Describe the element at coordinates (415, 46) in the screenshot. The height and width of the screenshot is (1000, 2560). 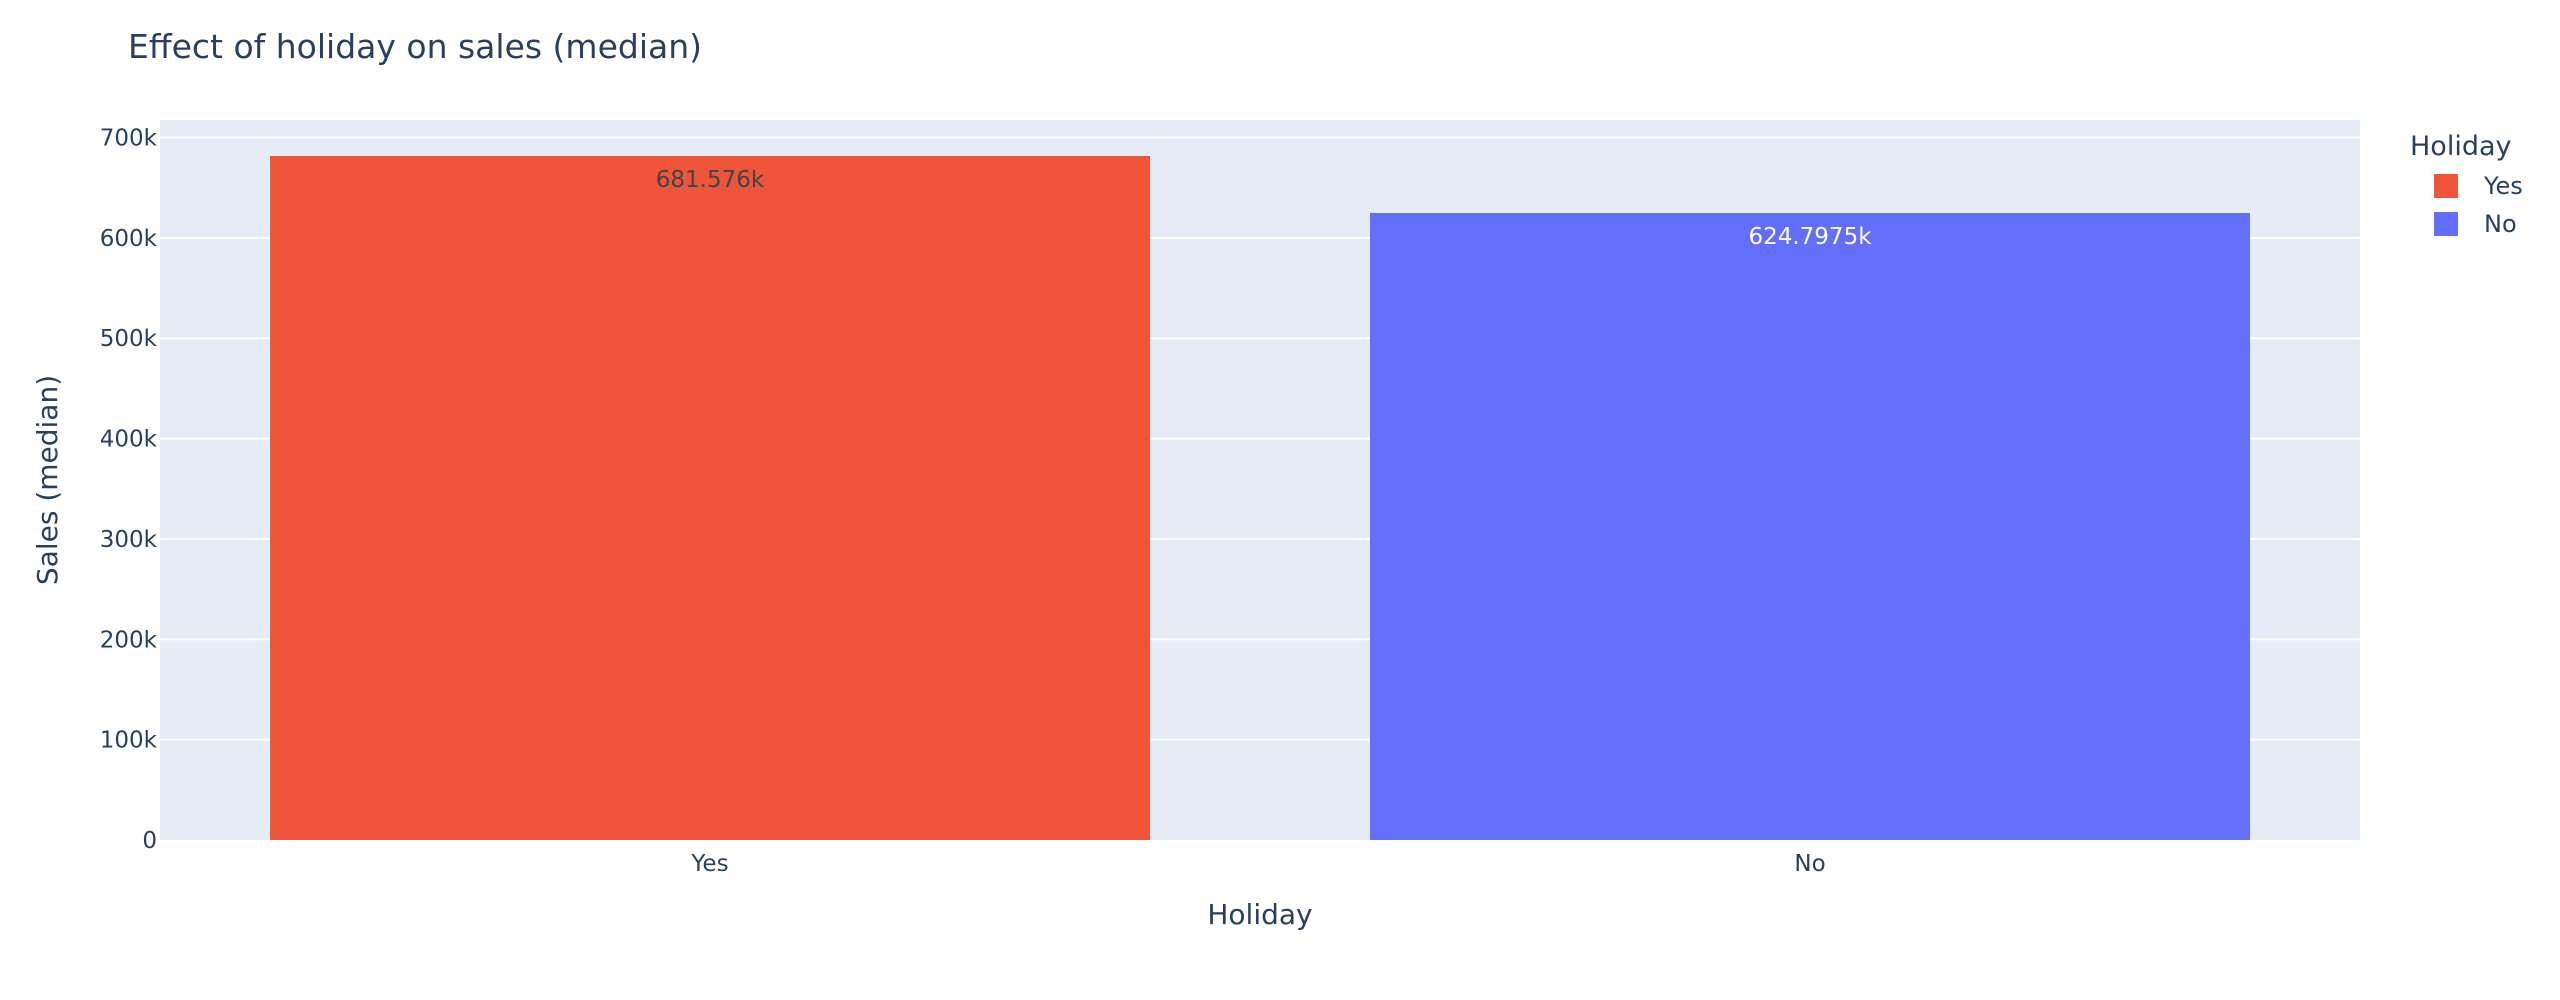
I see `chart-title: Effect of holiday on sales (median)` at that location.